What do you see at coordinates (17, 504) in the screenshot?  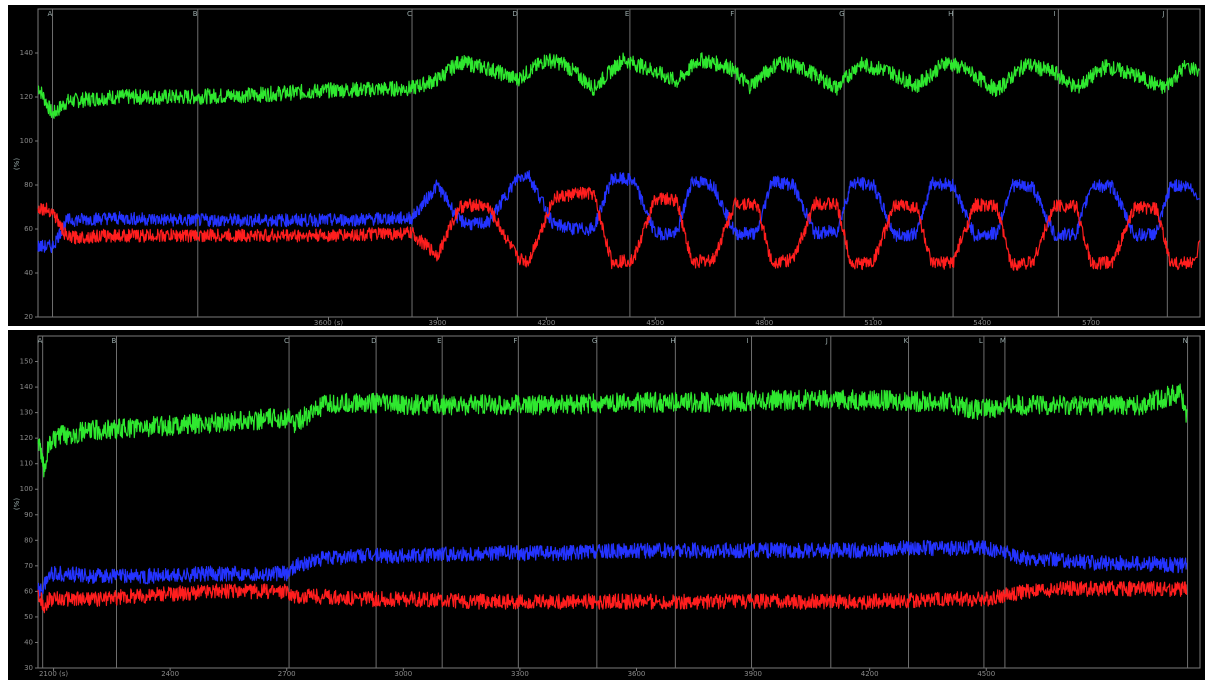 I see `bottom-y-axis-label: (%)` at bounding box center [17, 504].